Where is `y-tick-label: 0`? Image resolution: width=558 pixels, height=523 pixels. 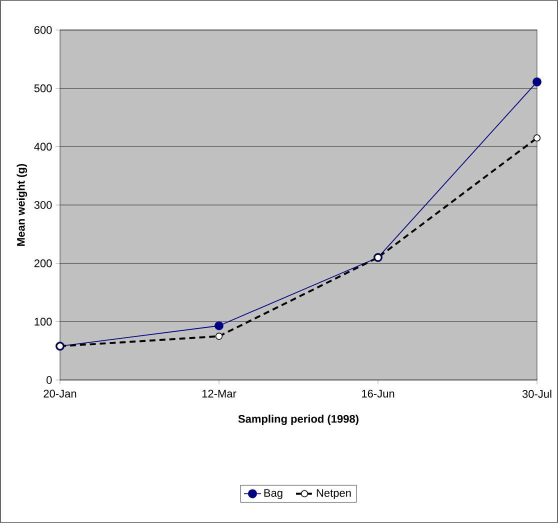
y-tick-label: 0 is located at coordinates (49, 380).